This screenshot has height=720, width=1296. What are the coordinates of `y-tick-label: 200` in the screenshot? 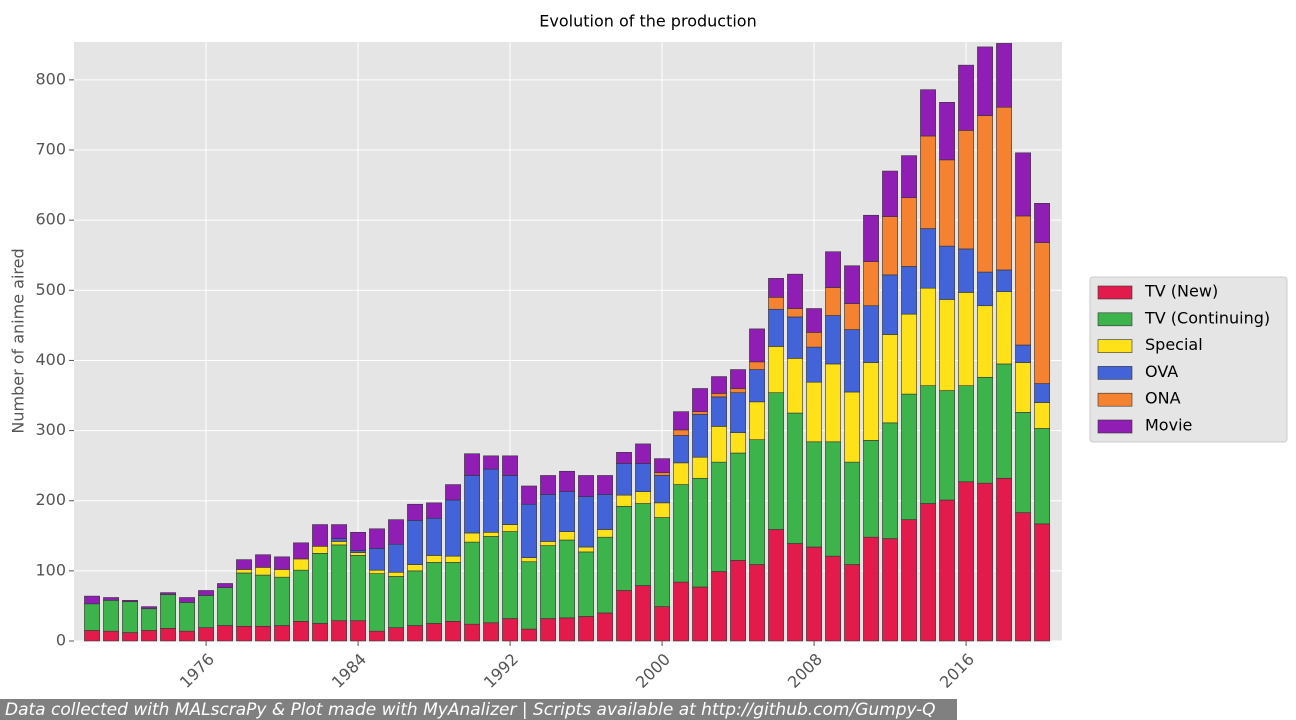 It's located at (50, 499).